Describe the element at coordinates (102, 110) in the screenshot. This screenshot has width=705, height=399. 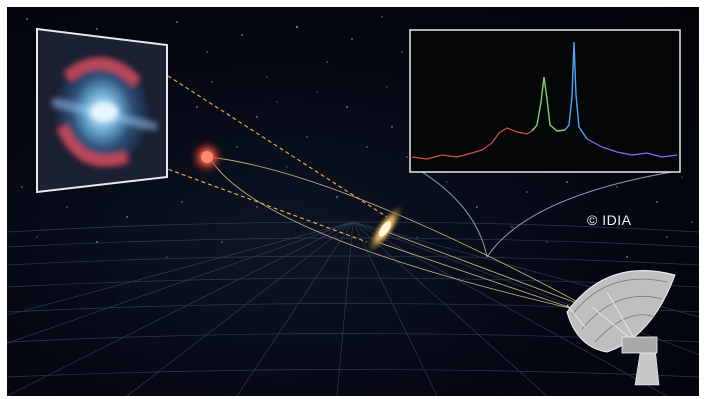
I see `lensed-image-panel` at that location.